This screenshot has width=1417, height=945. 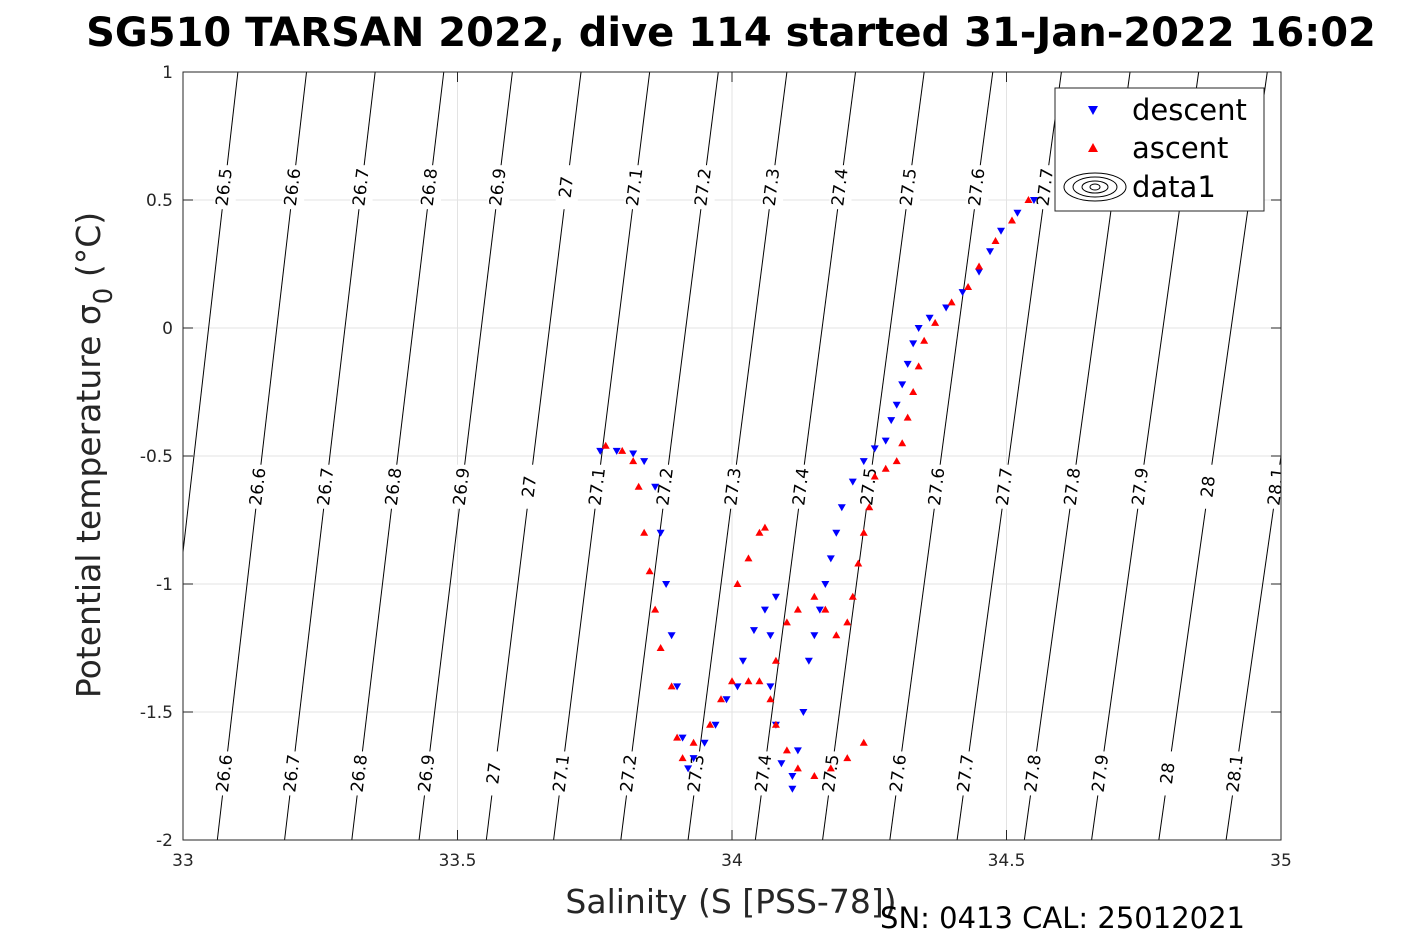 I want to click on y-tick-label: -1, so click(x=164, y=585).